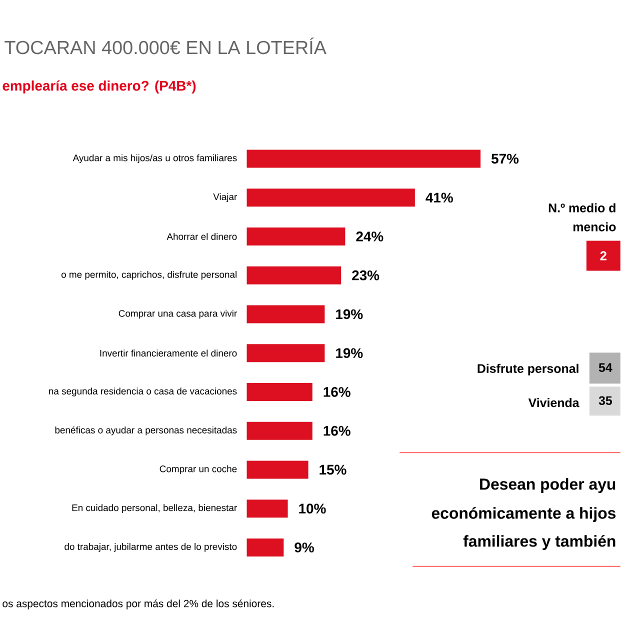 This screenshot has height=620, width=621. I want to click on text: Vivienda, so click(554, 402).